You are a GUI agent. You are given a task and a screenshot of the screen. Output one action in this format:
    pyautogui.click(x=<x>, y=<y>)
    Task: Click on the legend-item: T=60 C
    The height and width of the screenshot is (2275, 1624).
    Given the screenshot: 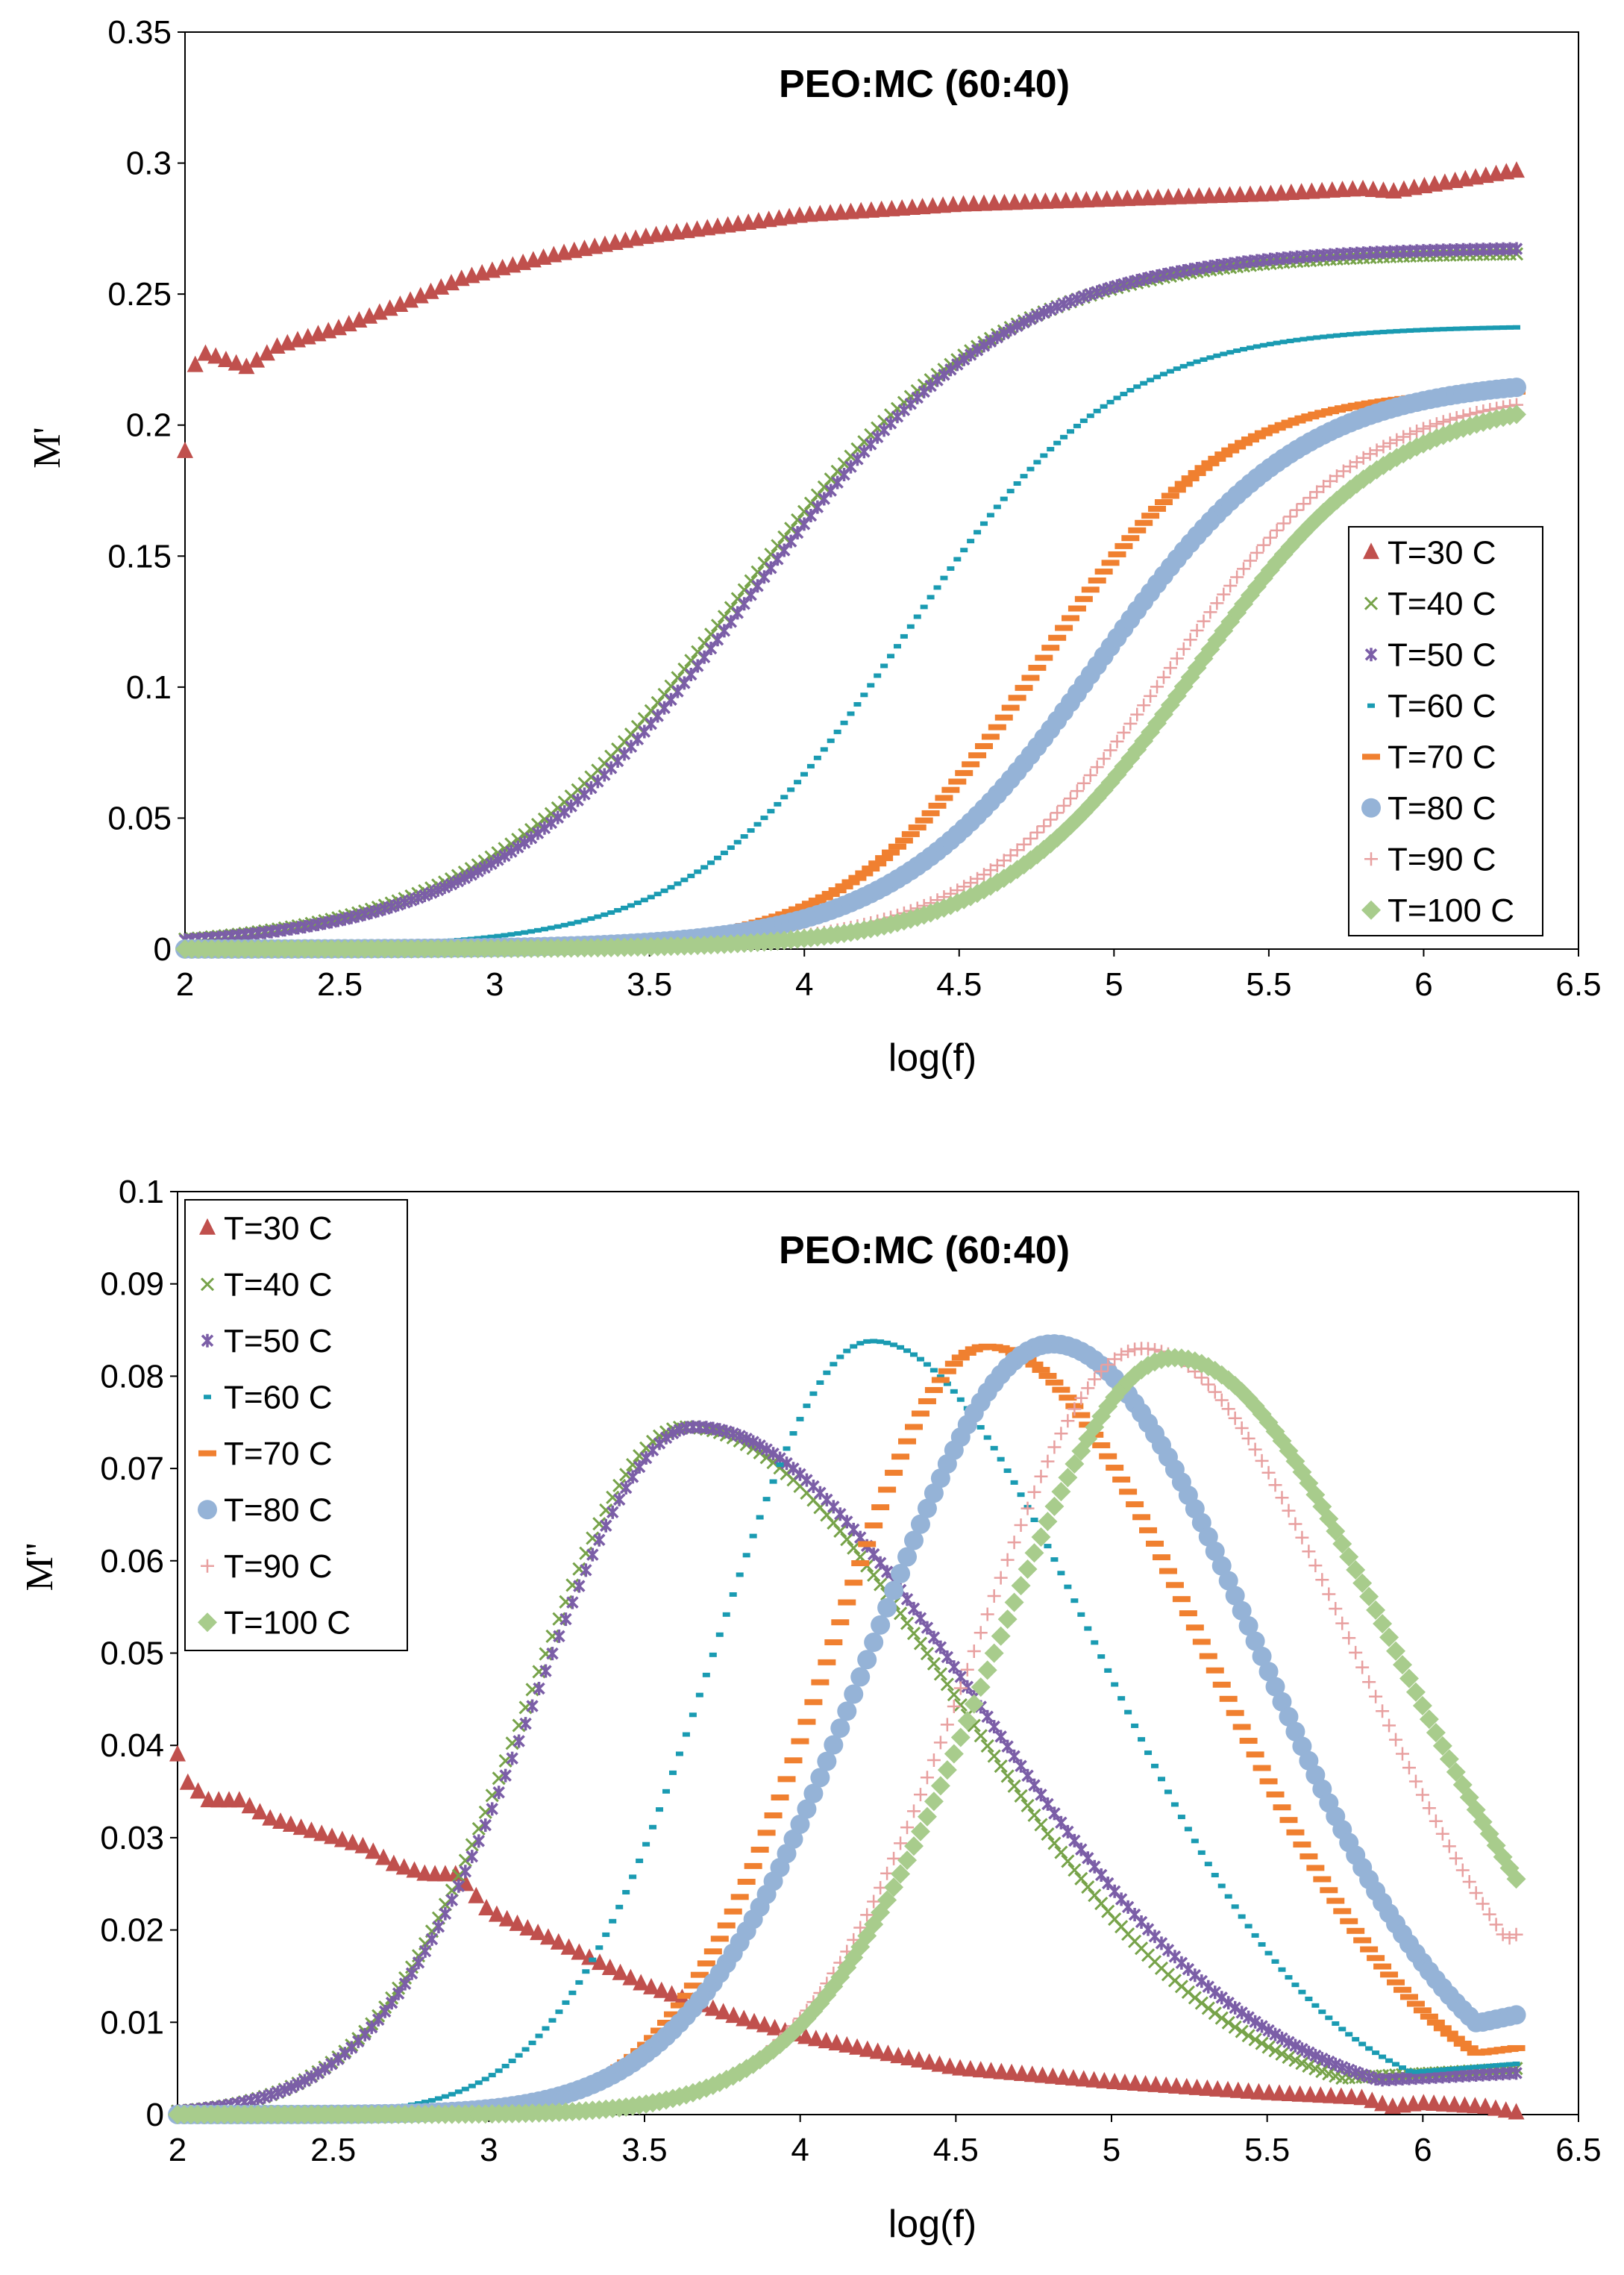 What is the action you would take?
    pyautogui.click(x=268, y=1397)
    